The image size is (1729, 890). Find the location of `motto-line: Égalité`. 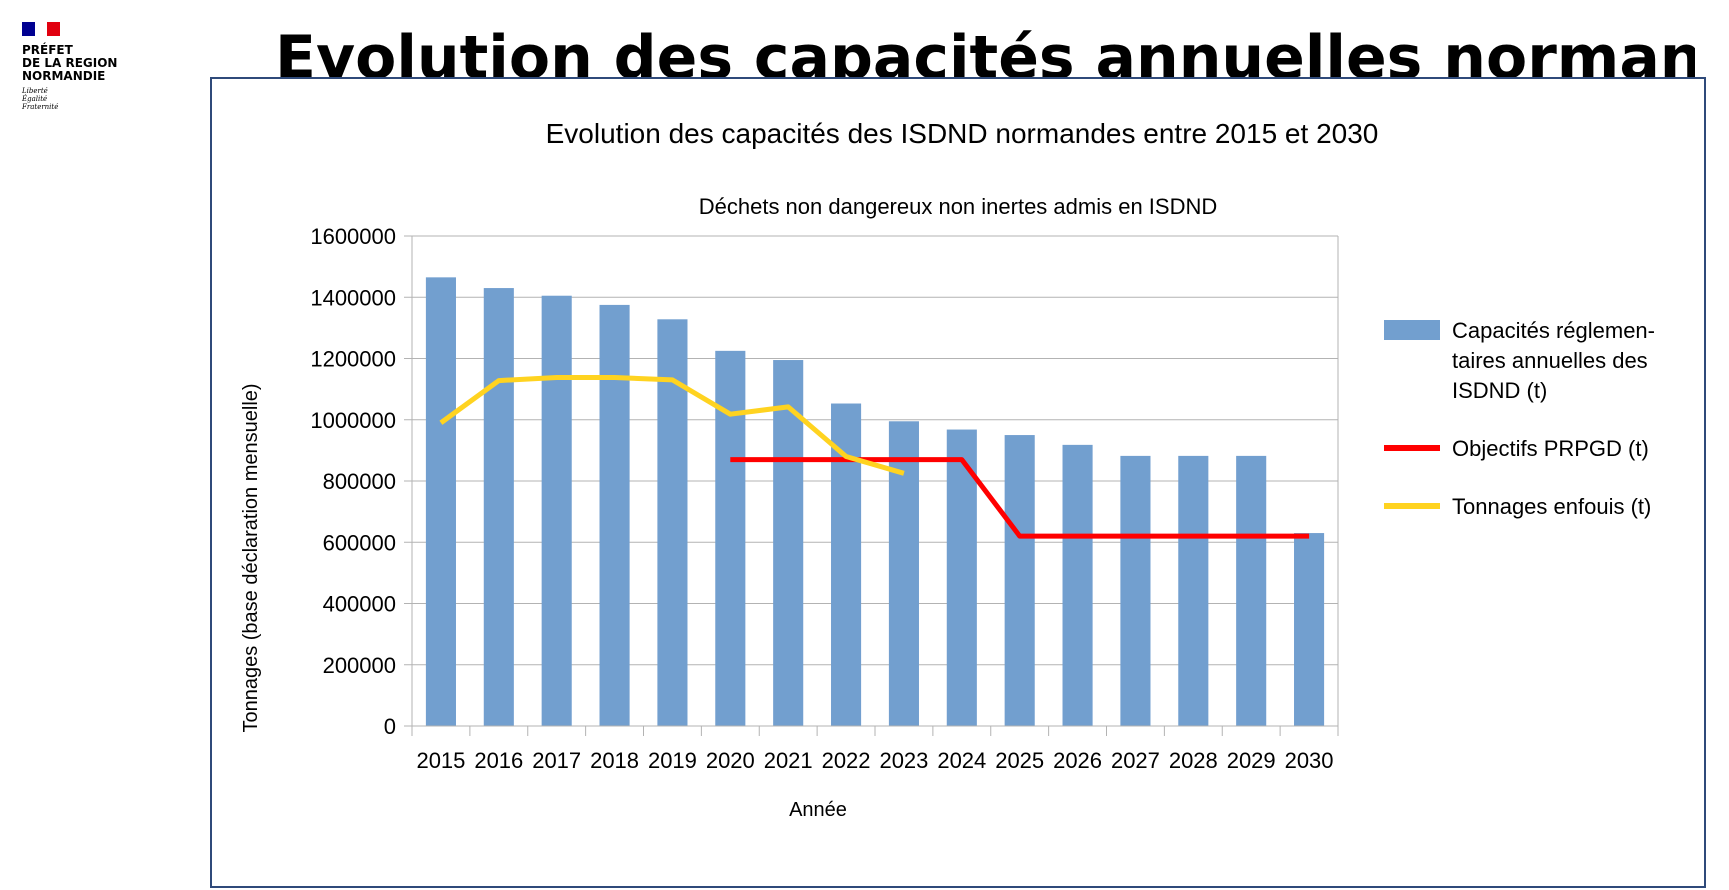

motto-line: Égalité is located at coordinates (35, 99).